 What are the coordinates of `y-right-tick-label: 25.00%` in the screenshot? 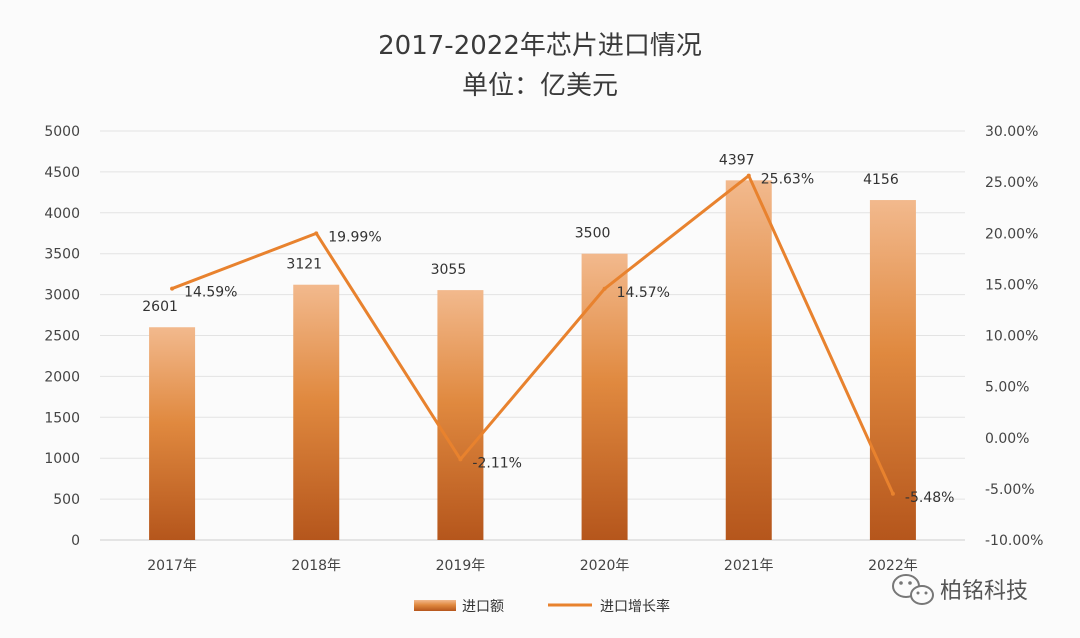 It's located at (1011, 183).